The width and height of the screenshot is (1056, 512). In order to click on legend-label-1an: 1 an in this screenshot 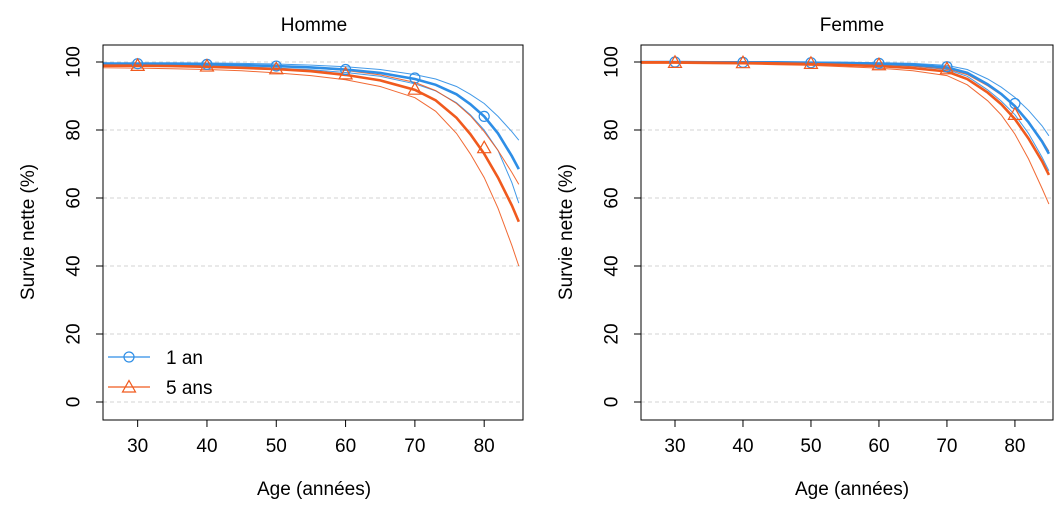, I will do `click(184, 358)`.